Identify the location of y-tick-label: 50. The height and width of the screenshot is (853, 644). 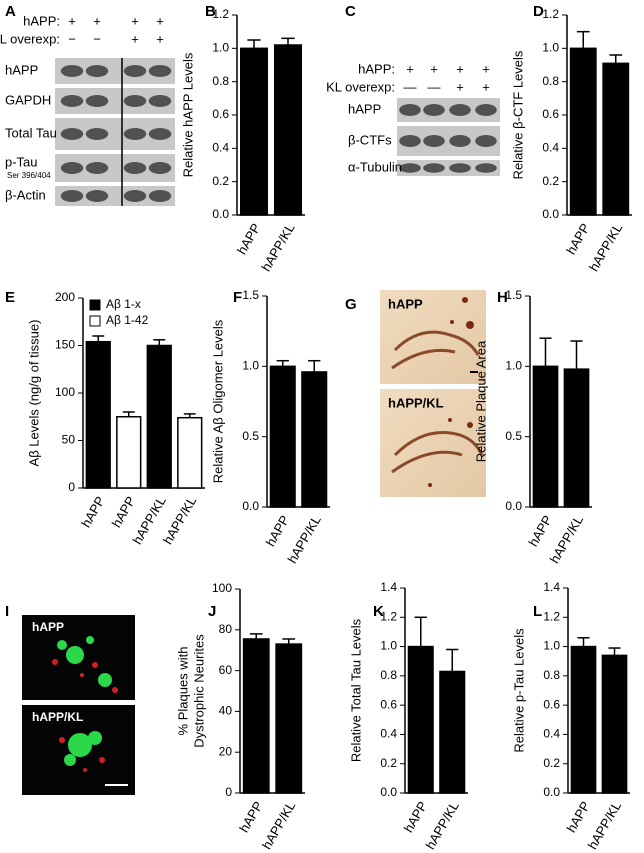
(69, 440).